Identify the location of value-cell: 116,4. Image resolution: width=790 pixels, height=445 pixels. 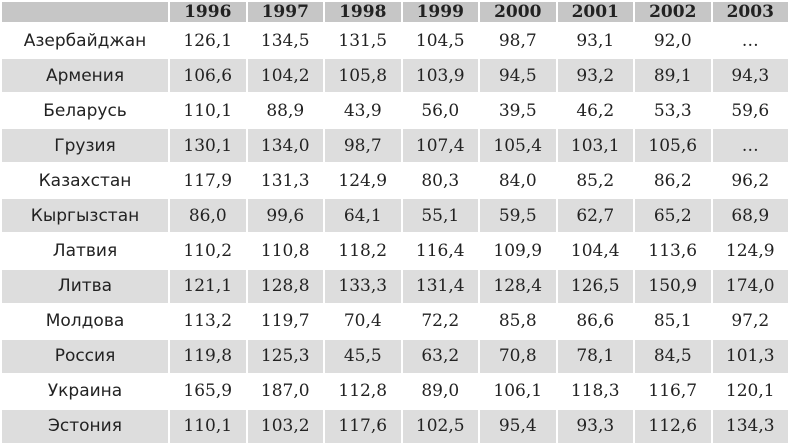
(440, 251).